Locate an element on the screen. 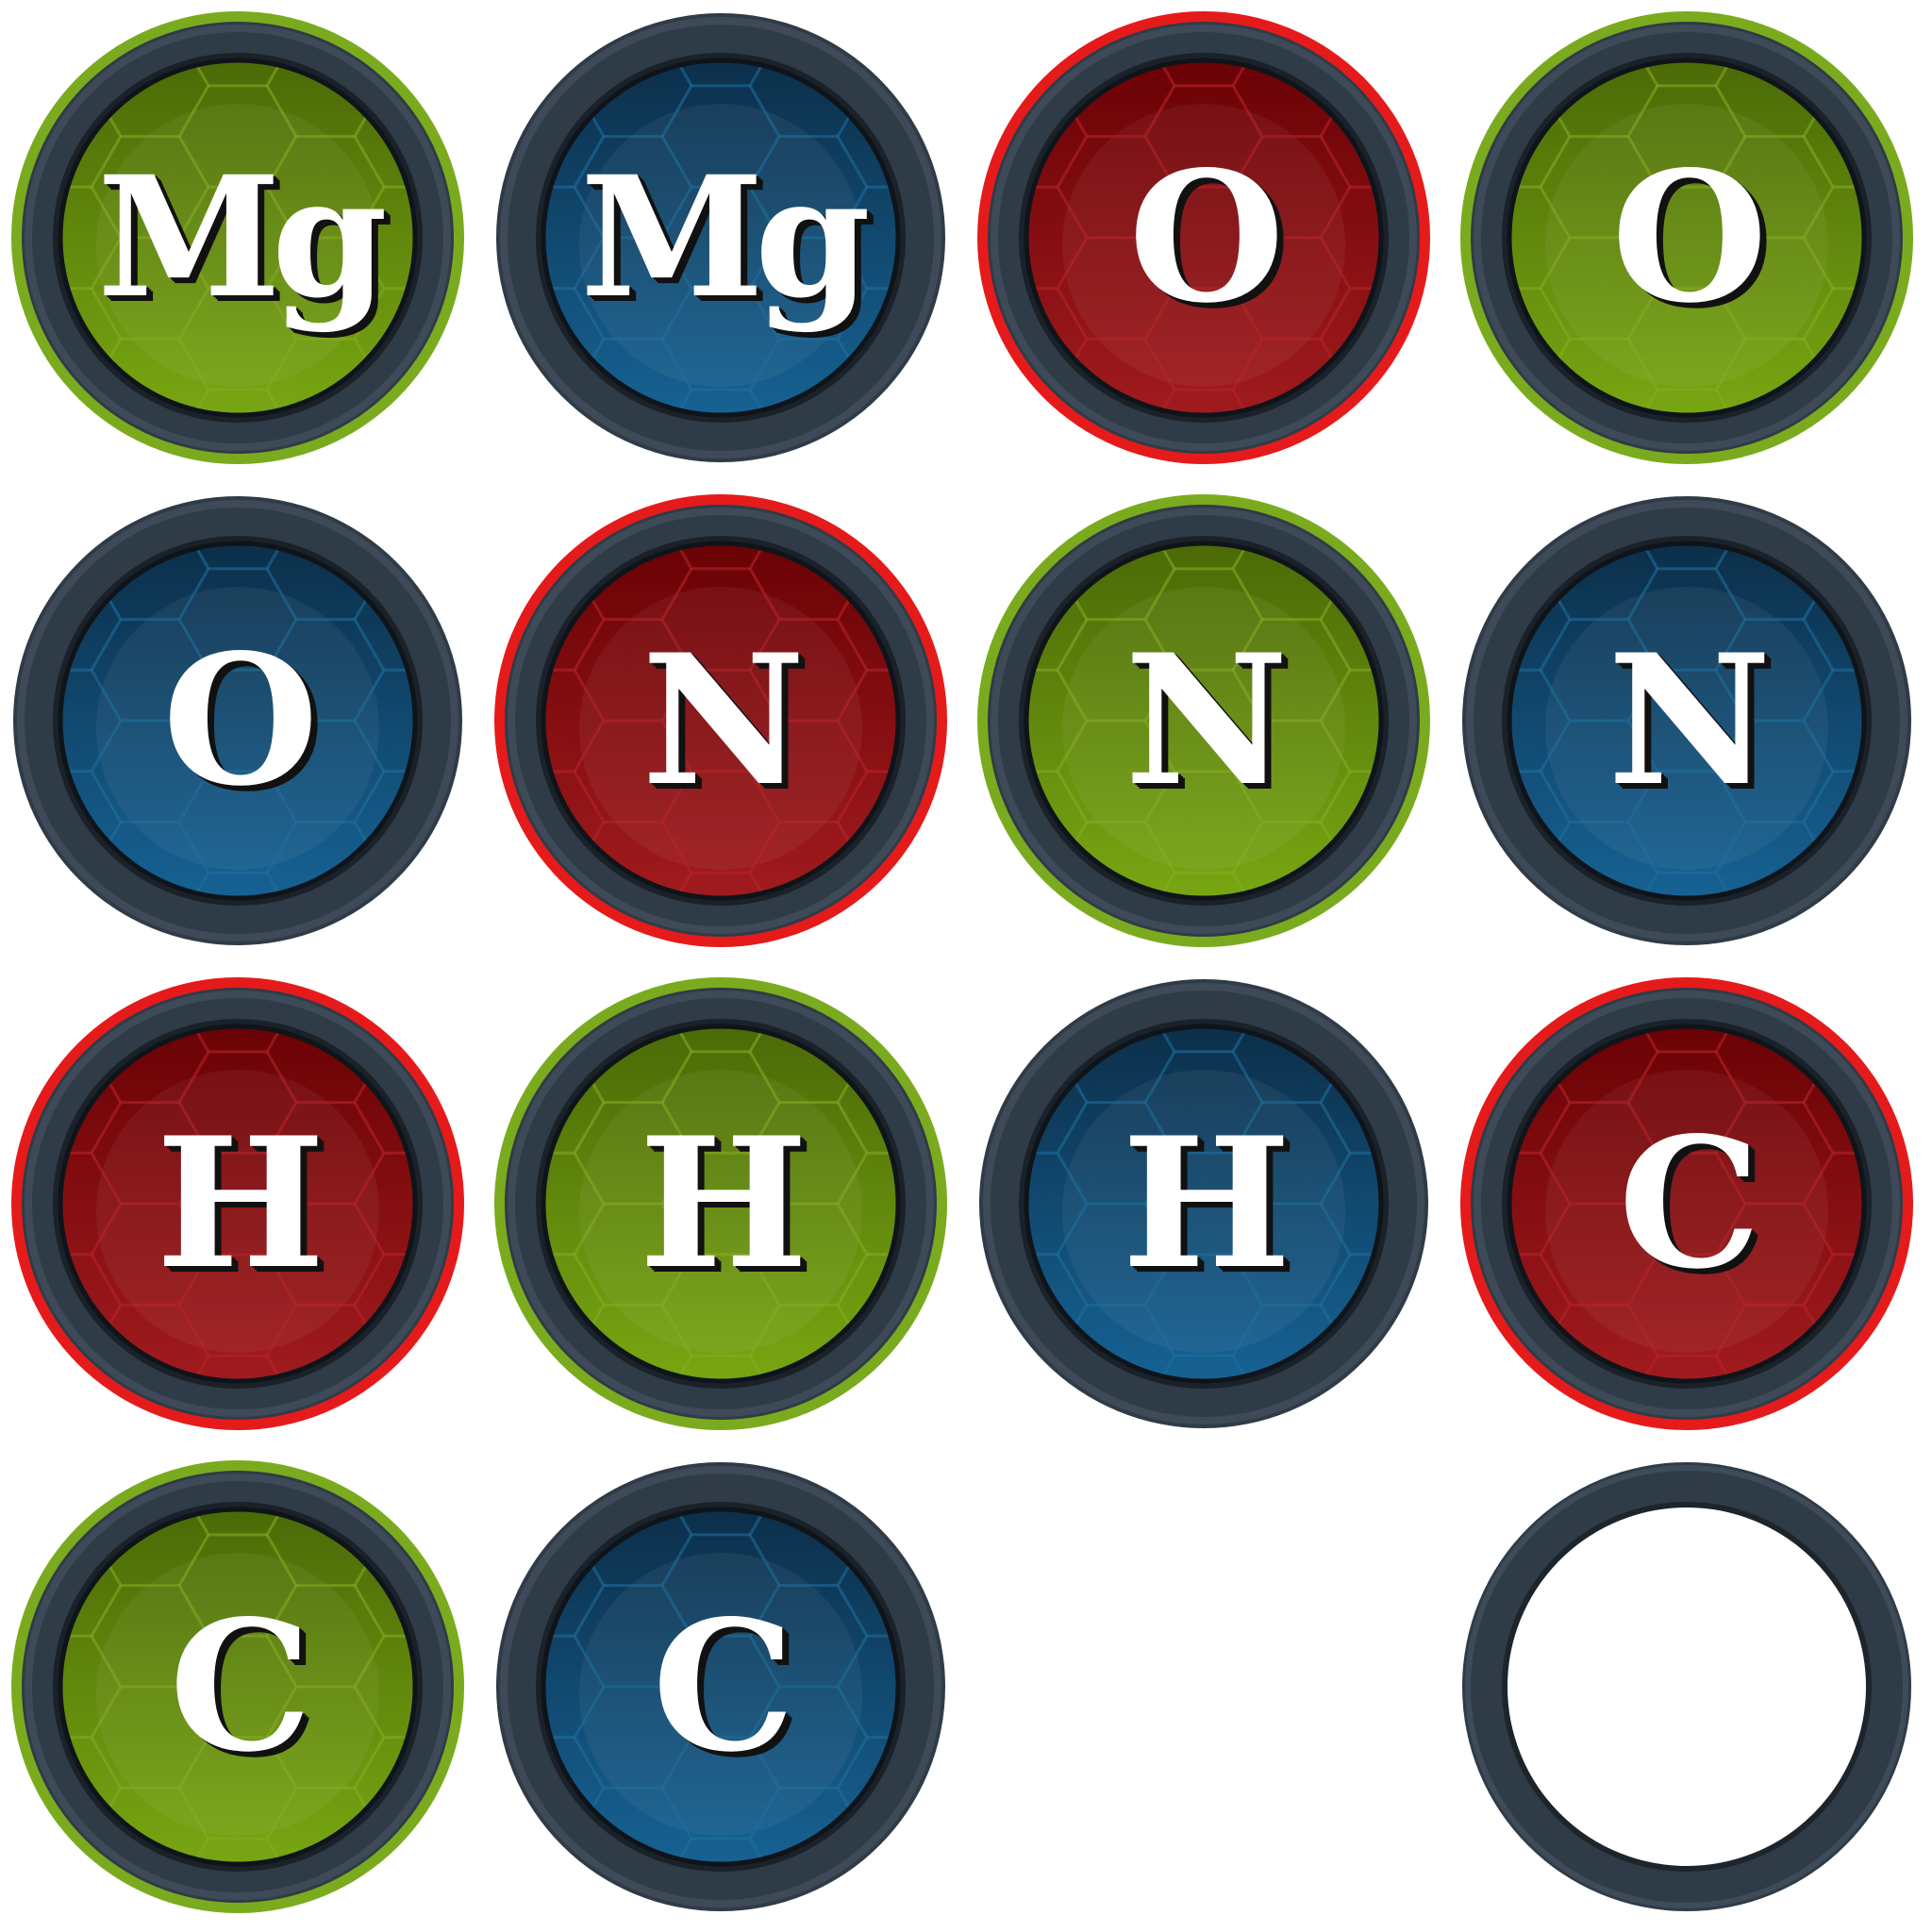 Image resolution: width=1932 pixels, height=1932 pixels. element-tile-n-green: N is located at coordinates (1204, 720).